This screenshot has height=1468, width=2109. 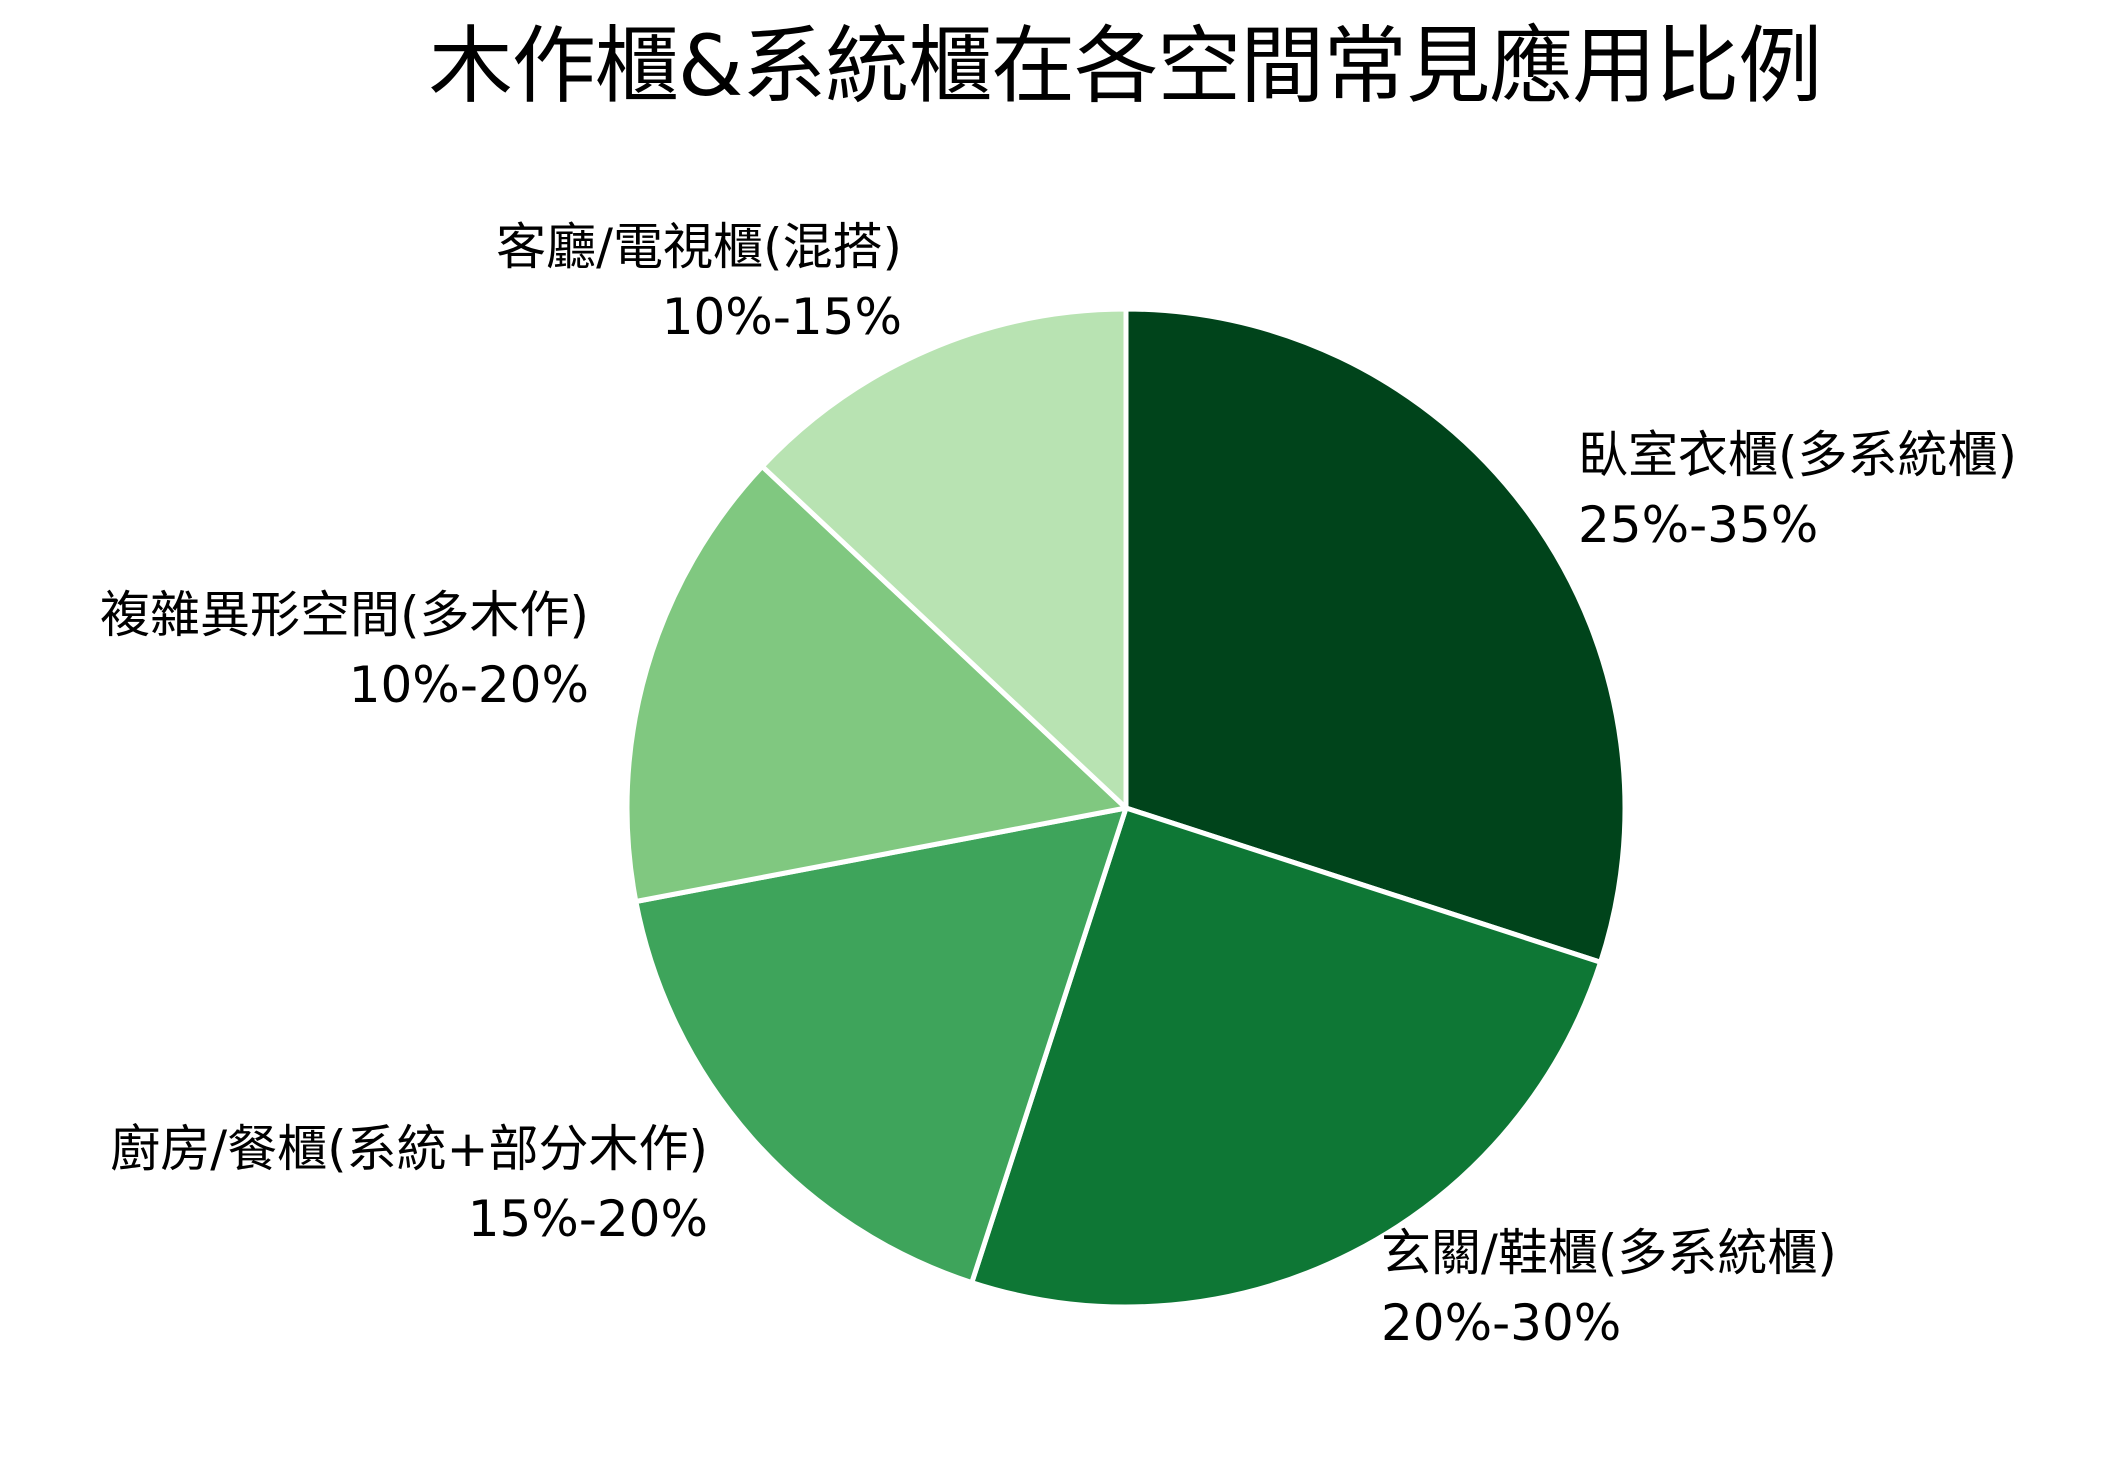 I want to click on slice-label-entrance: 玄關/鞋櫃(多系統櫃) 20%-30%, so click(x=1609, y=1288).